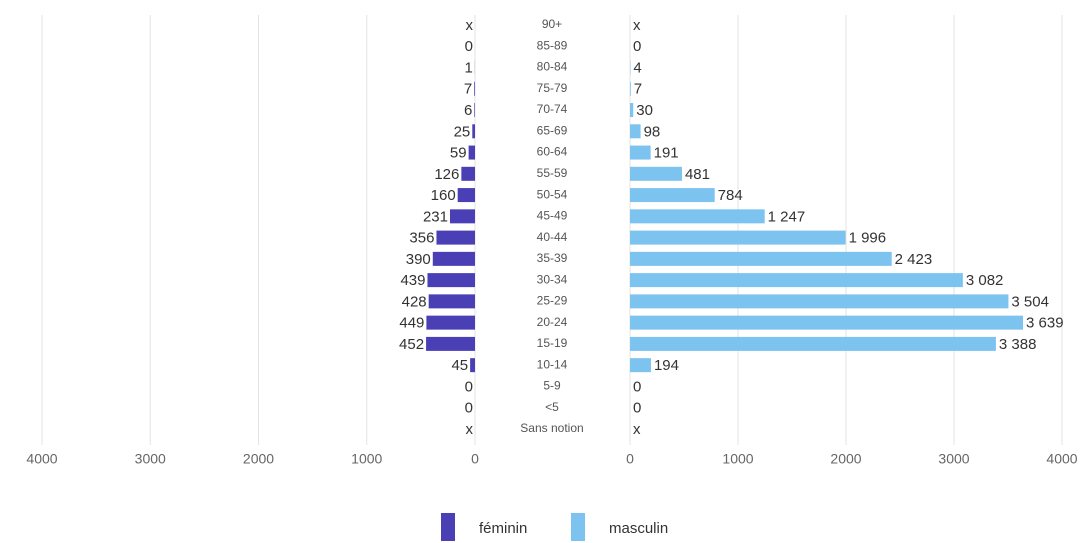  What do you see at coordinates (652, 131) in the screenshot?
I see `value-label: 98` at bounding box center [652, 131].